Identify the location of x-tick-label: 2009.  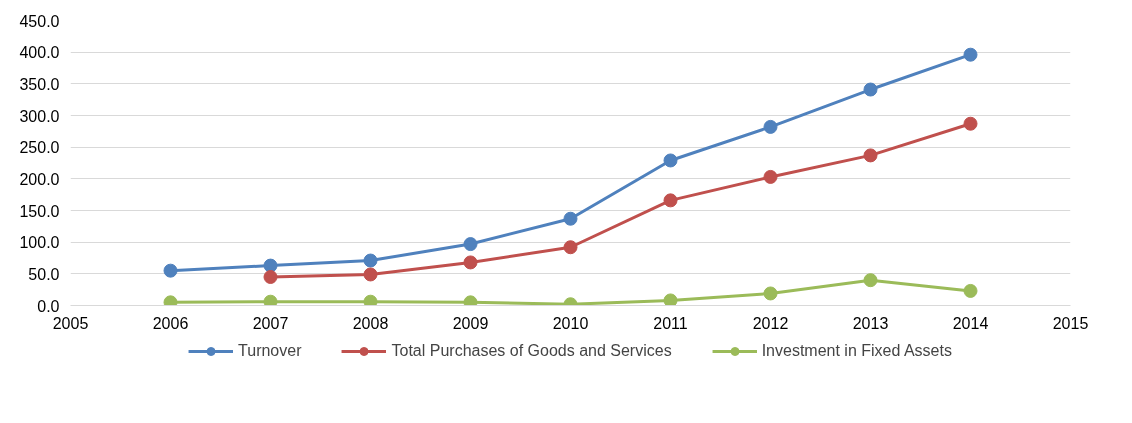
(470, 323).